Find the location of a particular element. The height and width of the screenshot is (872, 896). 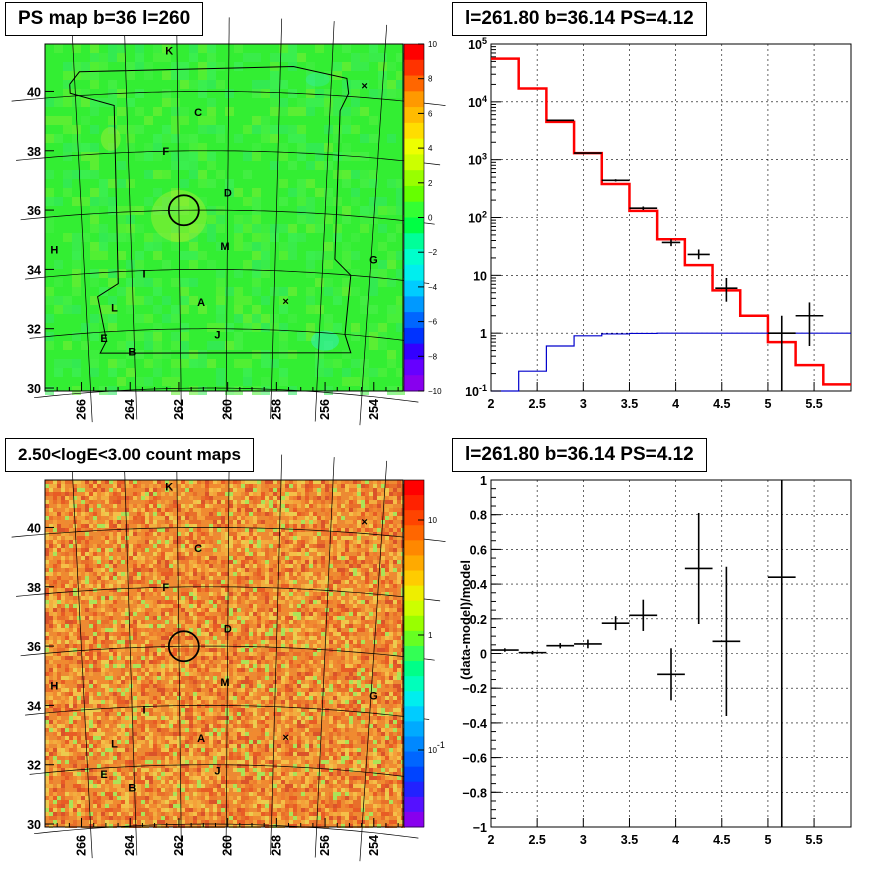

colorbar-tick-label: −10 is located at coordinates (435, 391).